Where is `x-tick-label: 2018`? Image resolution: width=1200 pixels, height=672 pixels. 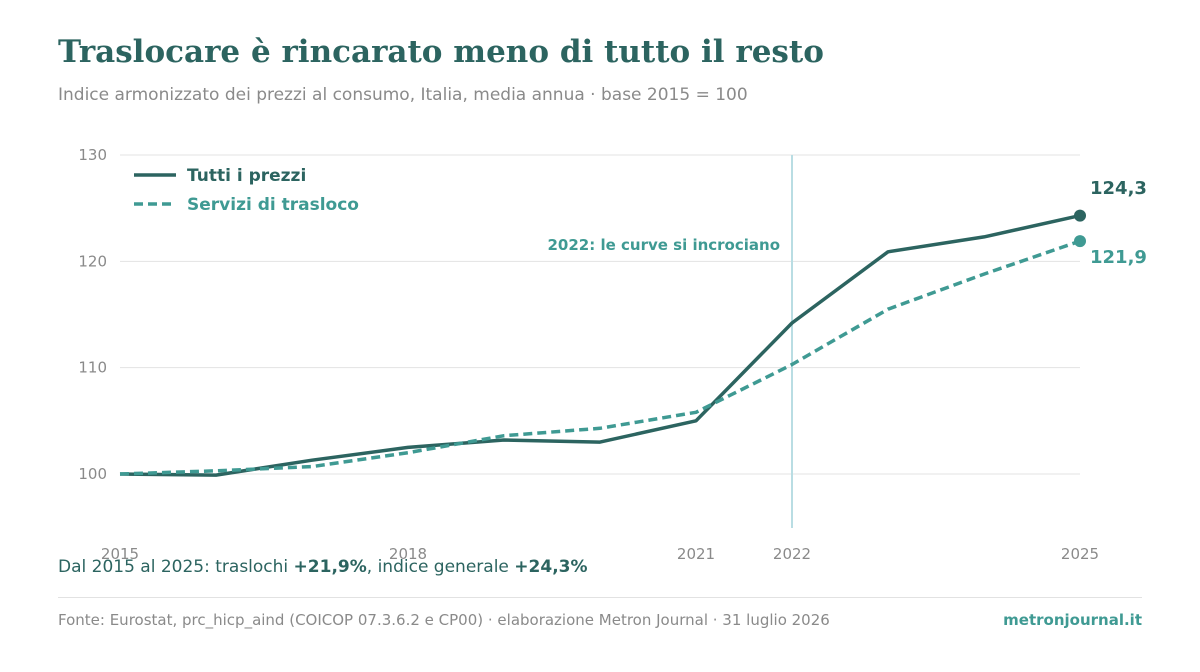 x-tick-label: 2018 is located at coordinates (408, 554).